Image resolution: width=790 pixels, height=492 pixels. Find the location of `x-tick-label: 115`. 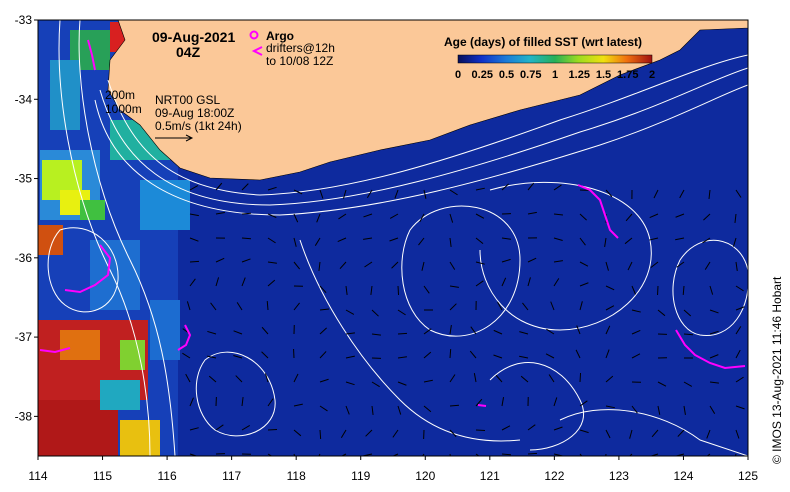

x-tick-label: 115 is located at coordinates (102, 476).